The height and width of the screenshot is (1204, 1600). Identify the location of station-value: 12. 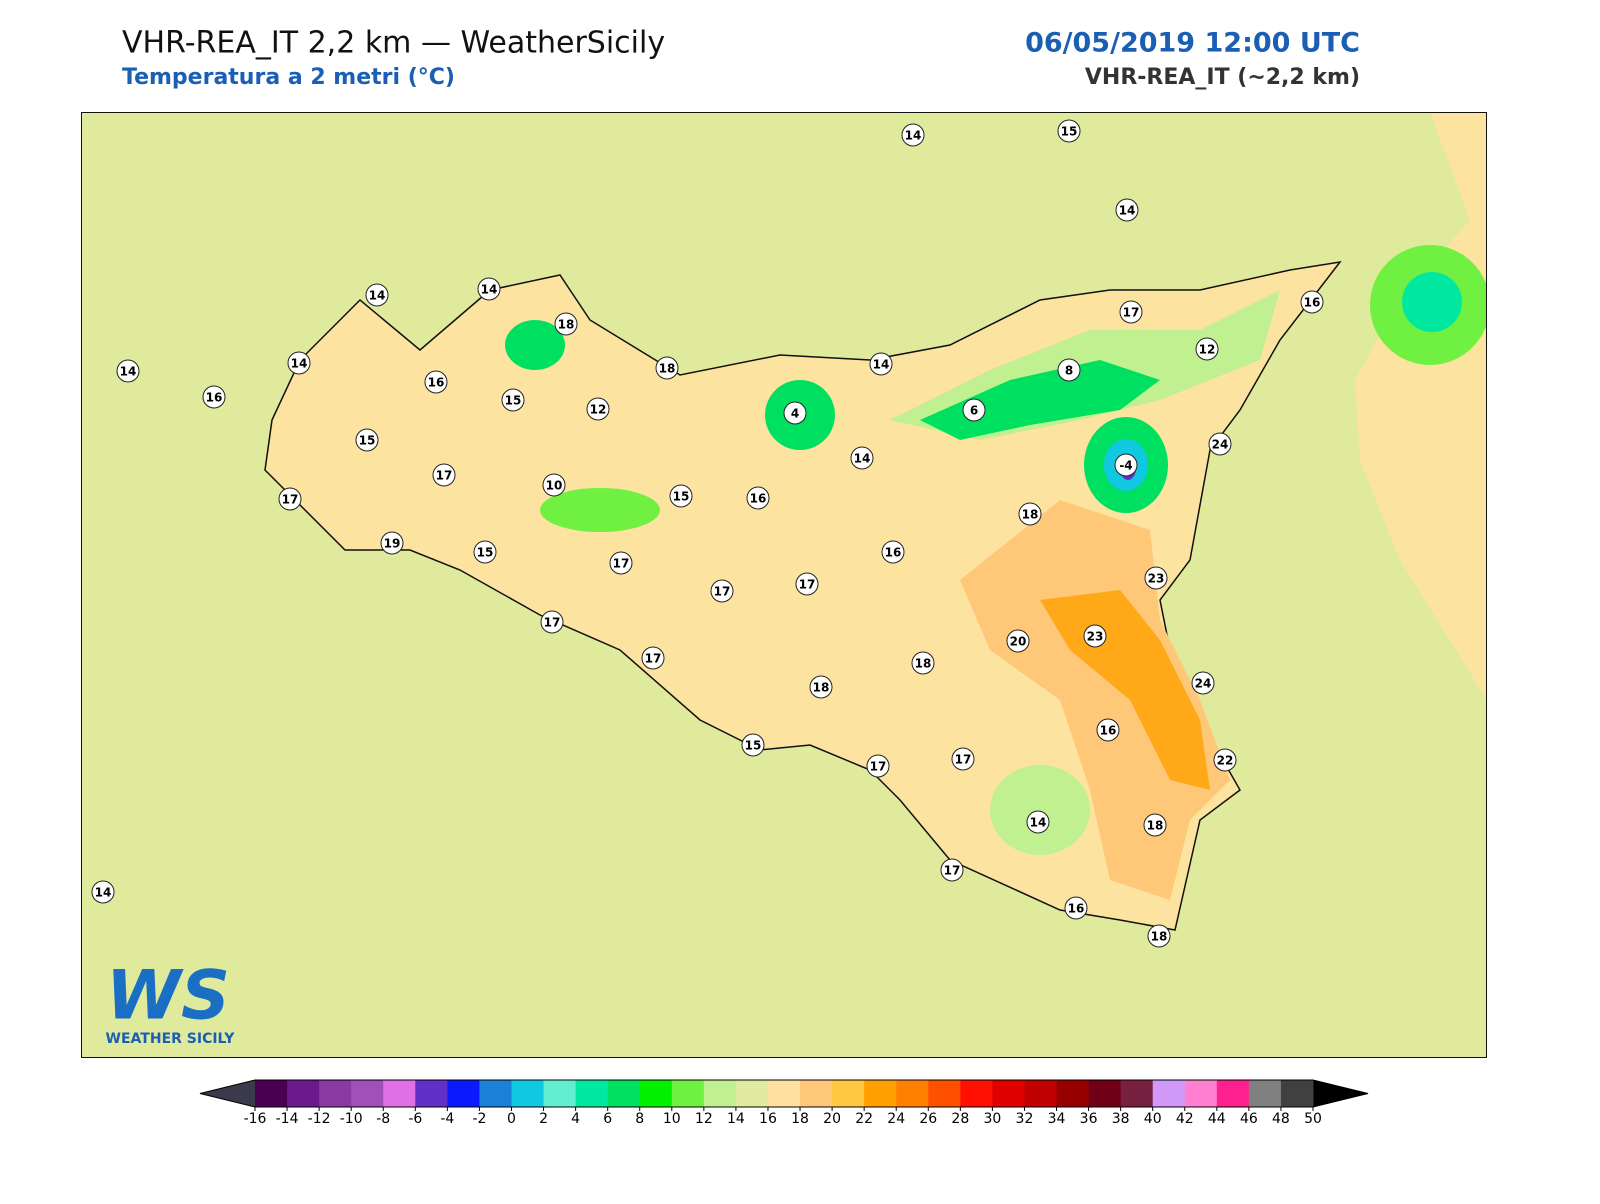
(598, 410).